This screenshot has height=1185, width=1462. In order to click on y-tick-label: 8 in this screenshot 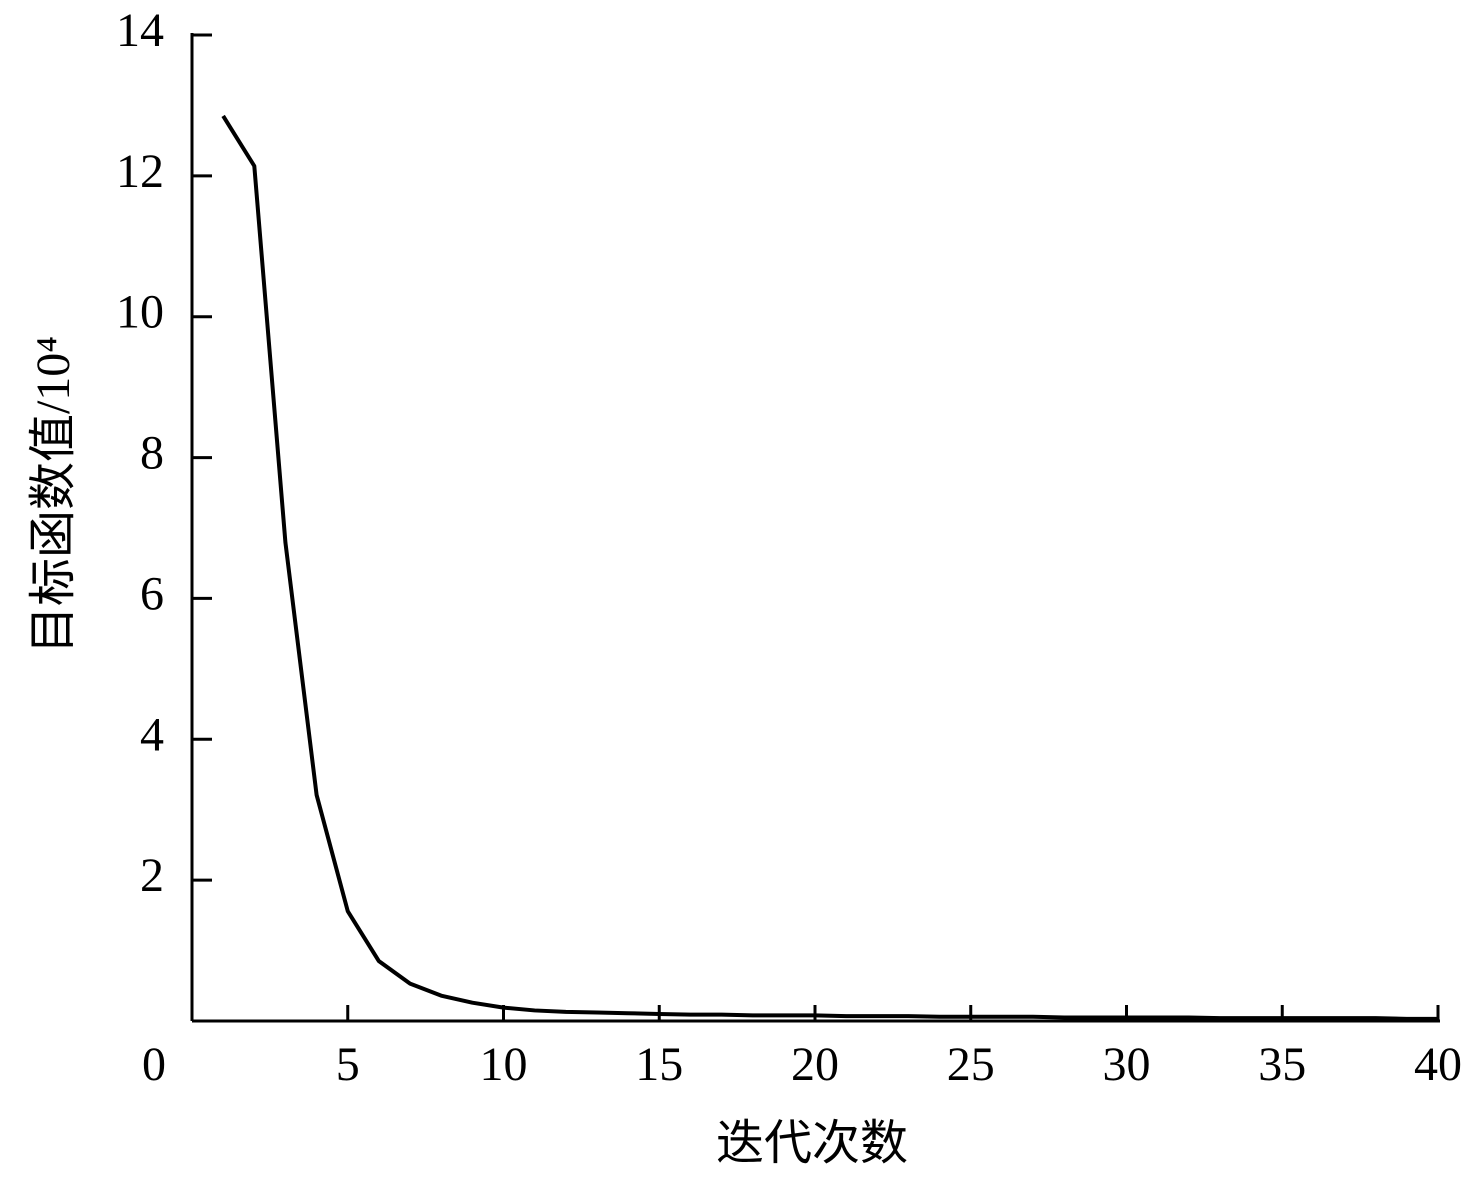, I will do `click(152, 453)`.